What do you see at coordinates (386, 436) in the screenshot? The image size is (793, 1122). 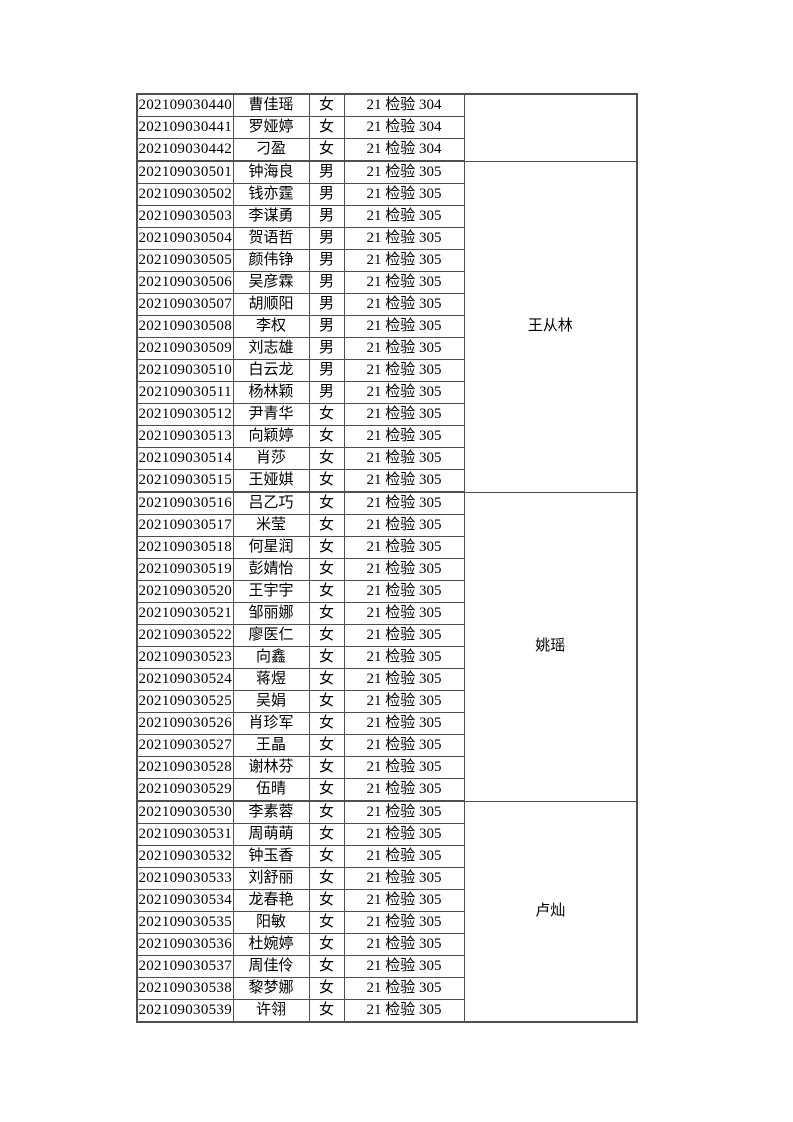 I see `table-row: 202109030513 向颖婷女 21 检验 305` at bounding box center [386, 436].